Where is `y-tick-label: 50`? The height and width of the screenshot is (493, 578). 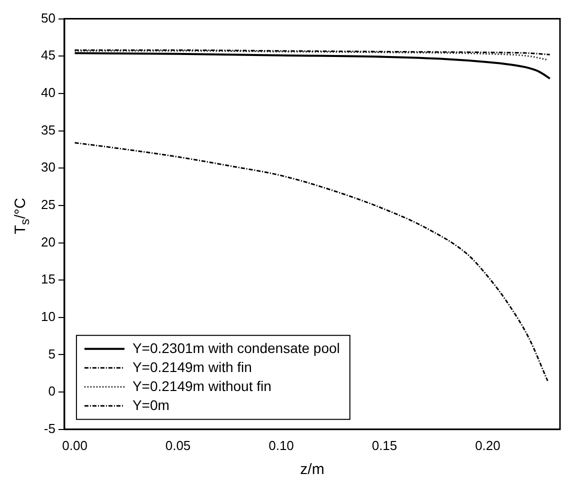 y-tick-label: 50 is located at coordinates (48, 18).